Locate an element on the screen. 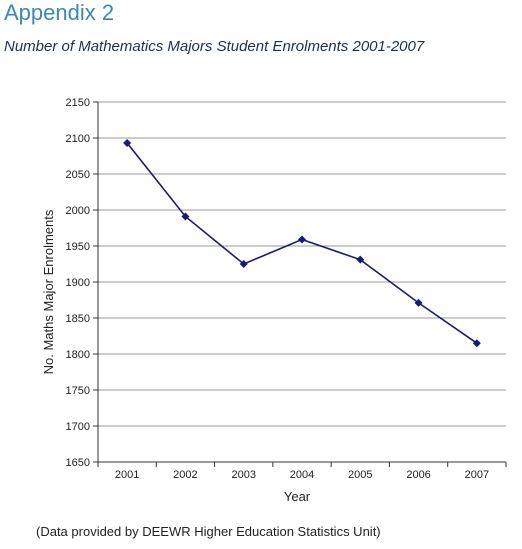 This screenshot has height=549, width=522. x-tick-label: 2001 is located at coordinates (127, 475).